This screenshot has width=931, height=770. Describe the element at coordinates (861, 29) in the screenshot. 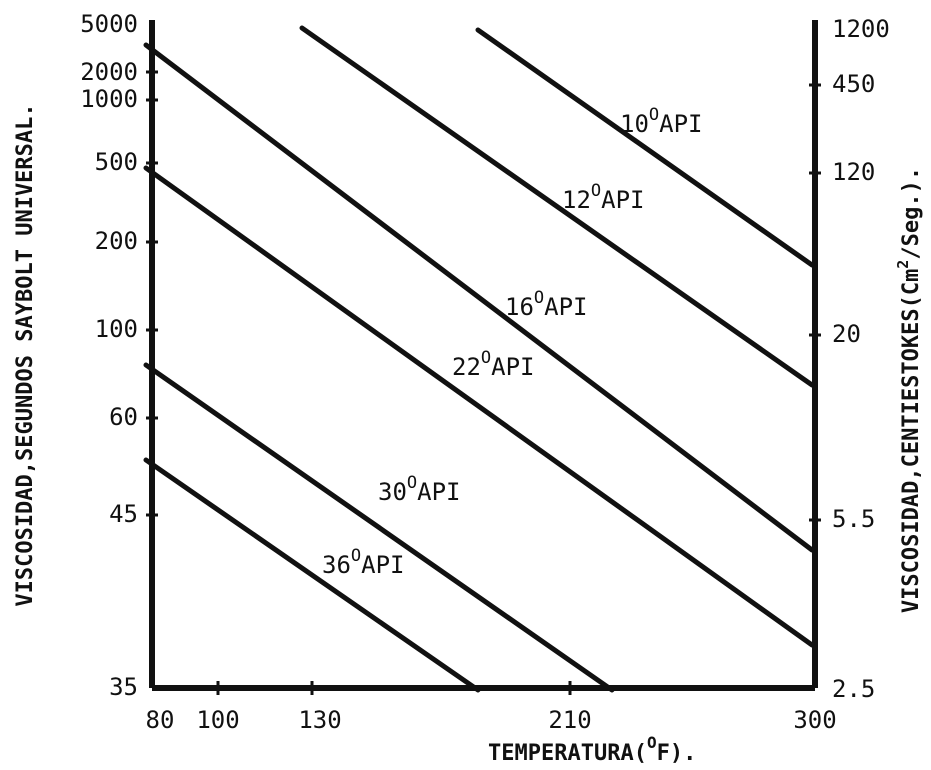

I see `y-right-tick-label: 1200` at that location.